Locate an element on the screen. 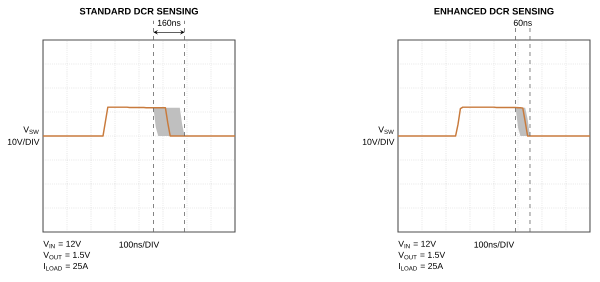  text: 60ns is located at coordinates (523, 23).